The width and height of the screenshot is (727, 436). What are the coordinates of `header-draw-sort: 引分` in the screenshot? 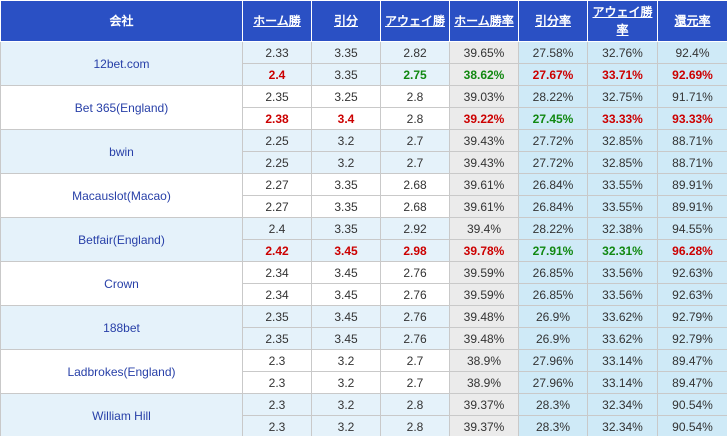 It's located at (346, 21).